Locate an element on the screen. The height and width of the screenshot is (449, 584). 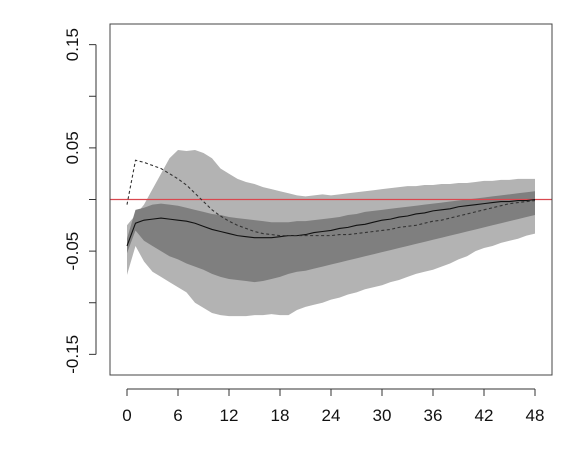
x-tick-label: 42 is located at coordinates (484, 415).